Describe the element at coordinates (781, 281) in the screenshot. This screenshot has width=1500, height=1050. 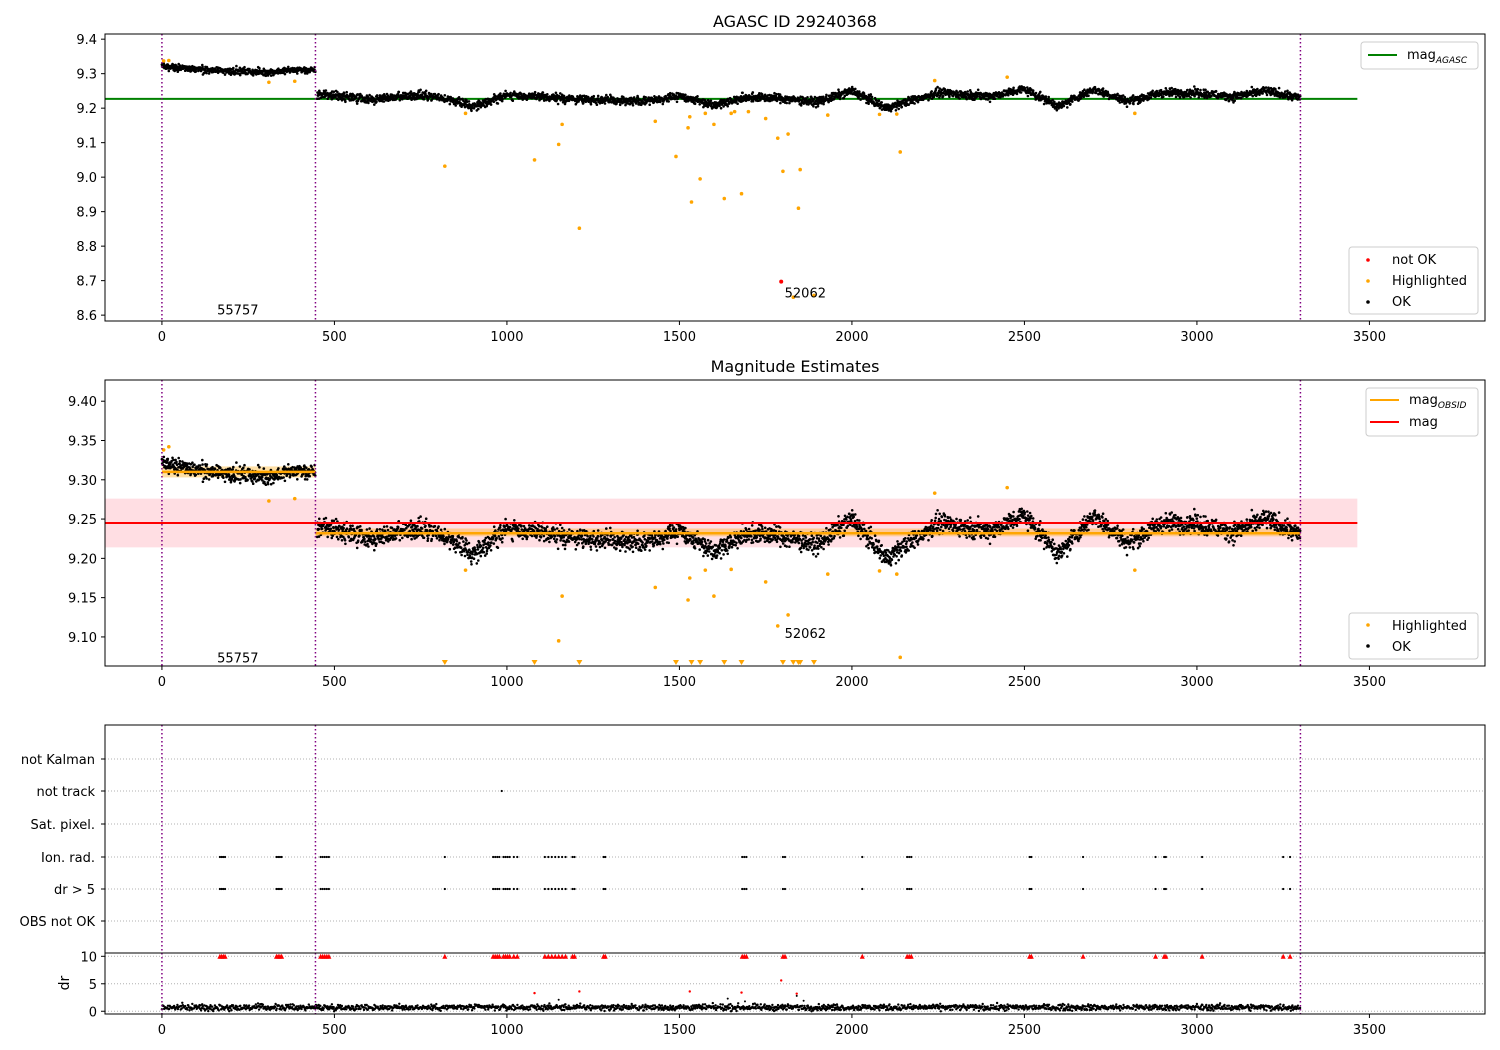
I see `not-ok-point` at that location.